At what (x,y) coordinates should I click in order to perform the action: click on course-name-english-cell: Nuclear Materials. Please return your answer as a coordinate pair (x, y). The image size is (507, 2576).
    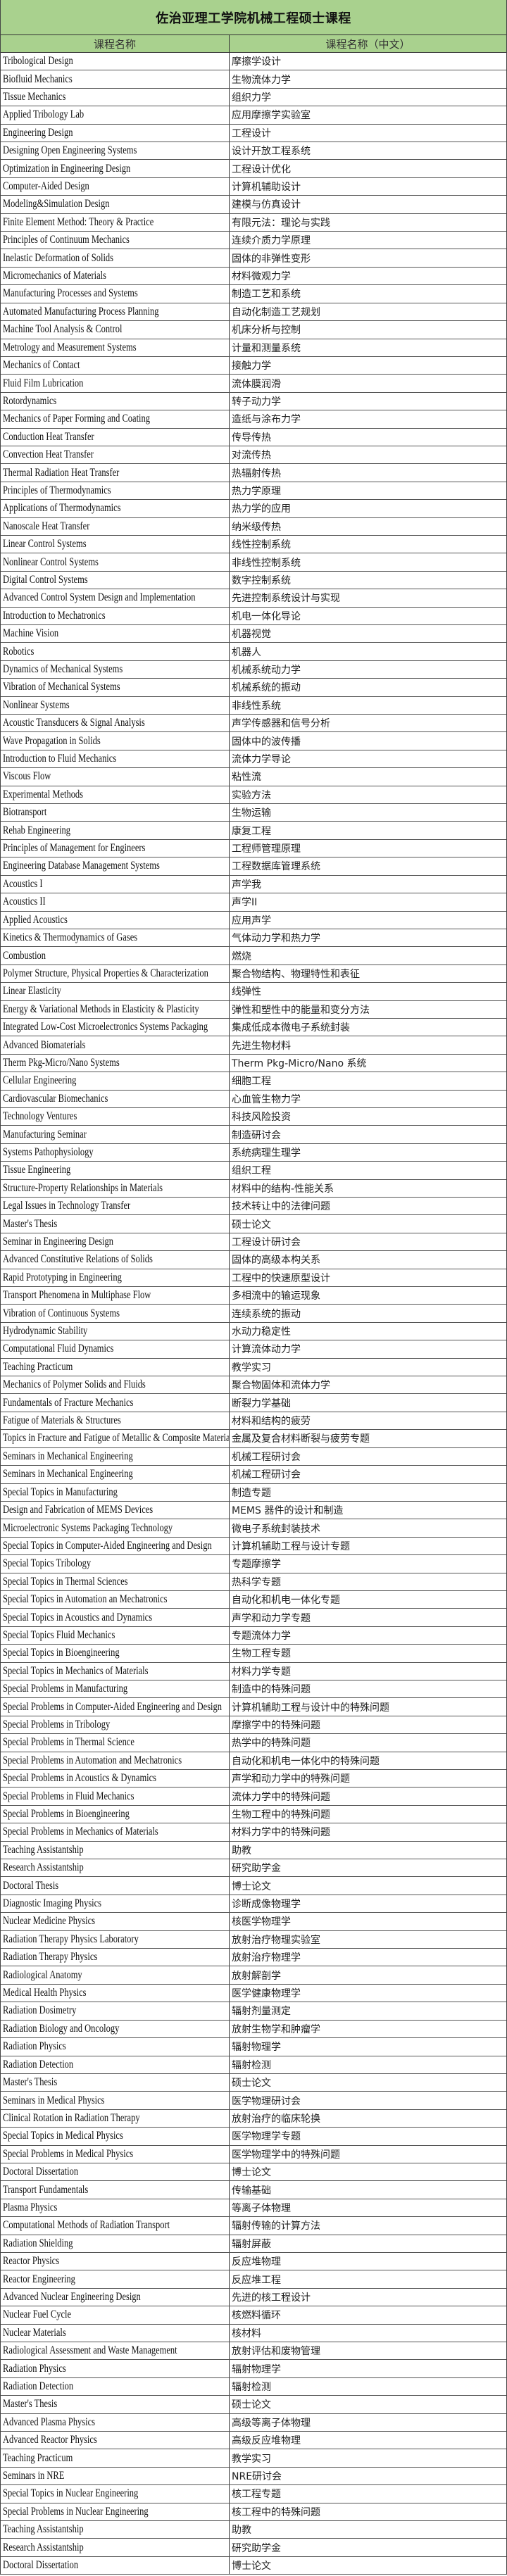
    Looking at the image, I should click on (116, 2333).